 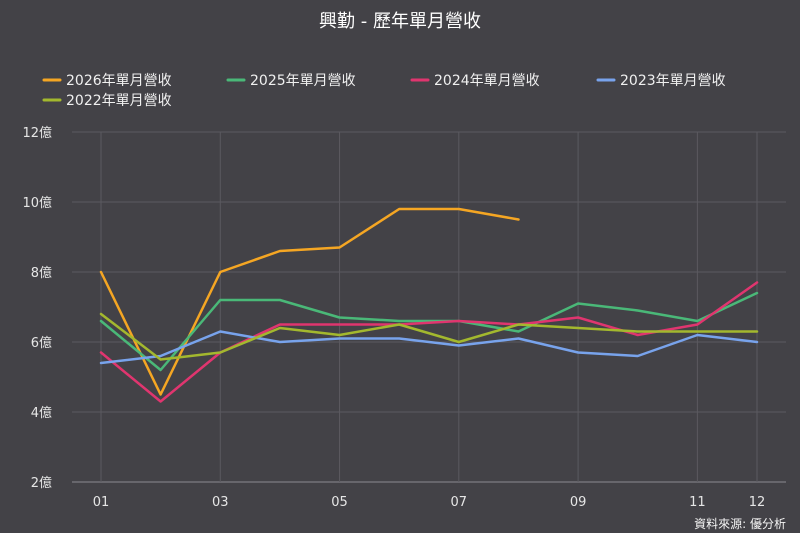 What do you see at coordinates (578, 502) in the screenshot?
I see `x-tick-label: 09` at bounding box center [578, 502].